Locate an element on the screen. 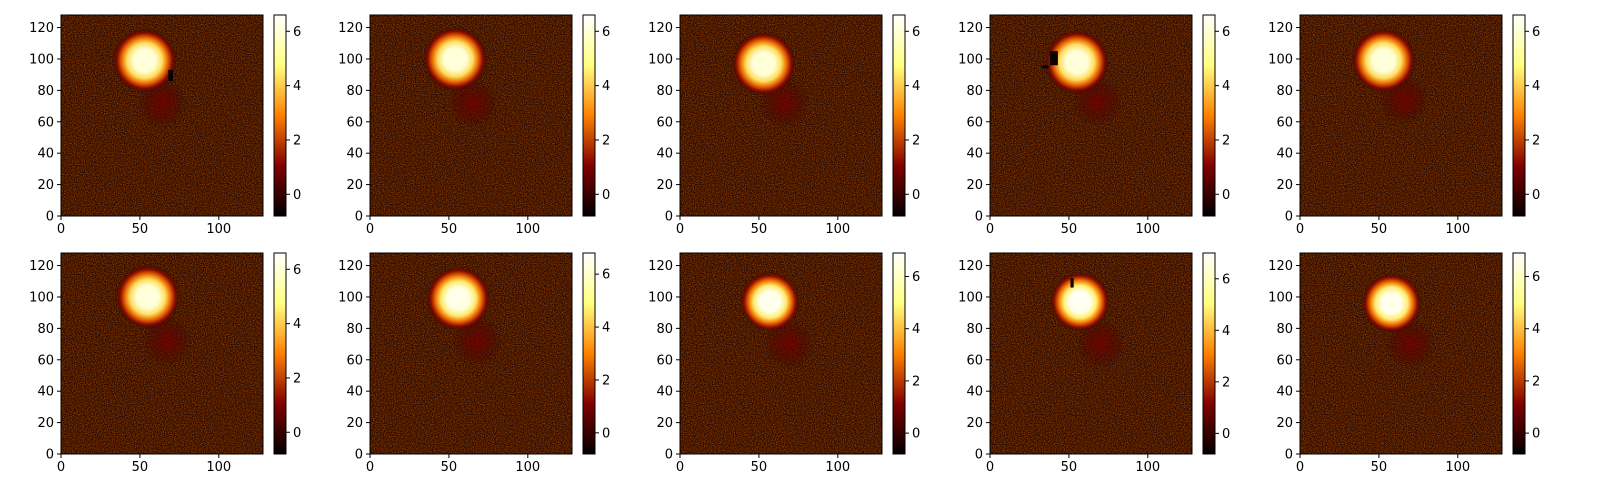  heatmap-panel-6: 0 50 100 0 20 40 60 80 100 120 0 2 4 6 is located at coordinates (165, 363).